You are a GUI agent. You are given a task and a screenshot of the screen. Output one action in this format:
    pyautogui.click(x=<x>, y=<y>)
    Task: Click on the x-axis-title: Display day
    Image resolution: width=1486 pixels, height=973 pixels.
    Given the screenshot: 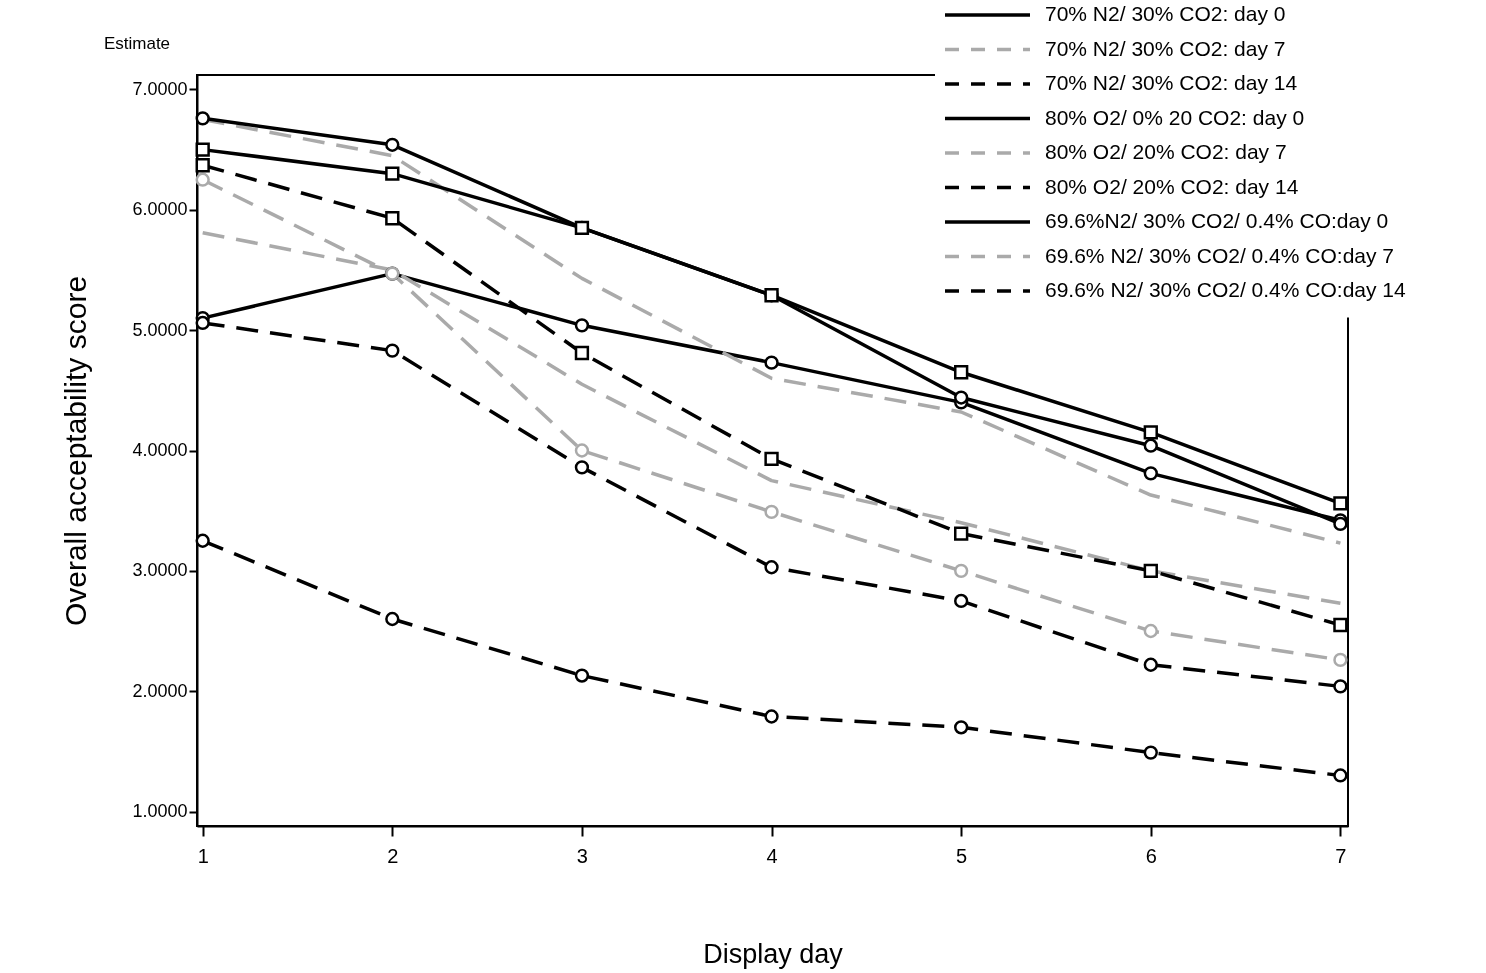 What is the action you would take?
    pyautogui.click(x=773, y=953)
    